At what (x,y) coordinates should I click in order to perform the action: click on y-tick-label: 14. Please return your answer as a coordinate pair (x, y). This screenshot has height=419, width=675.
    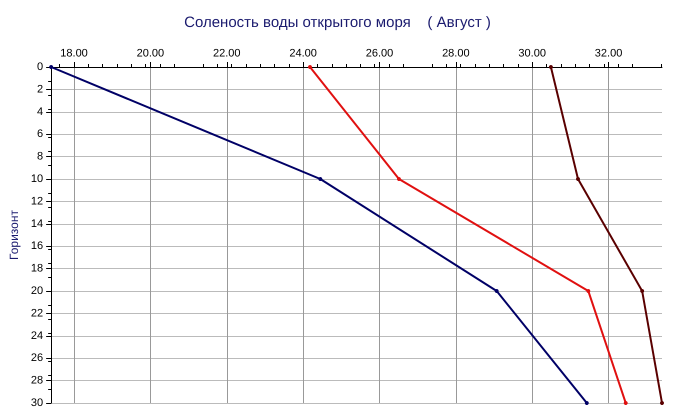
    Looking at the image, I should click on (37, 224).